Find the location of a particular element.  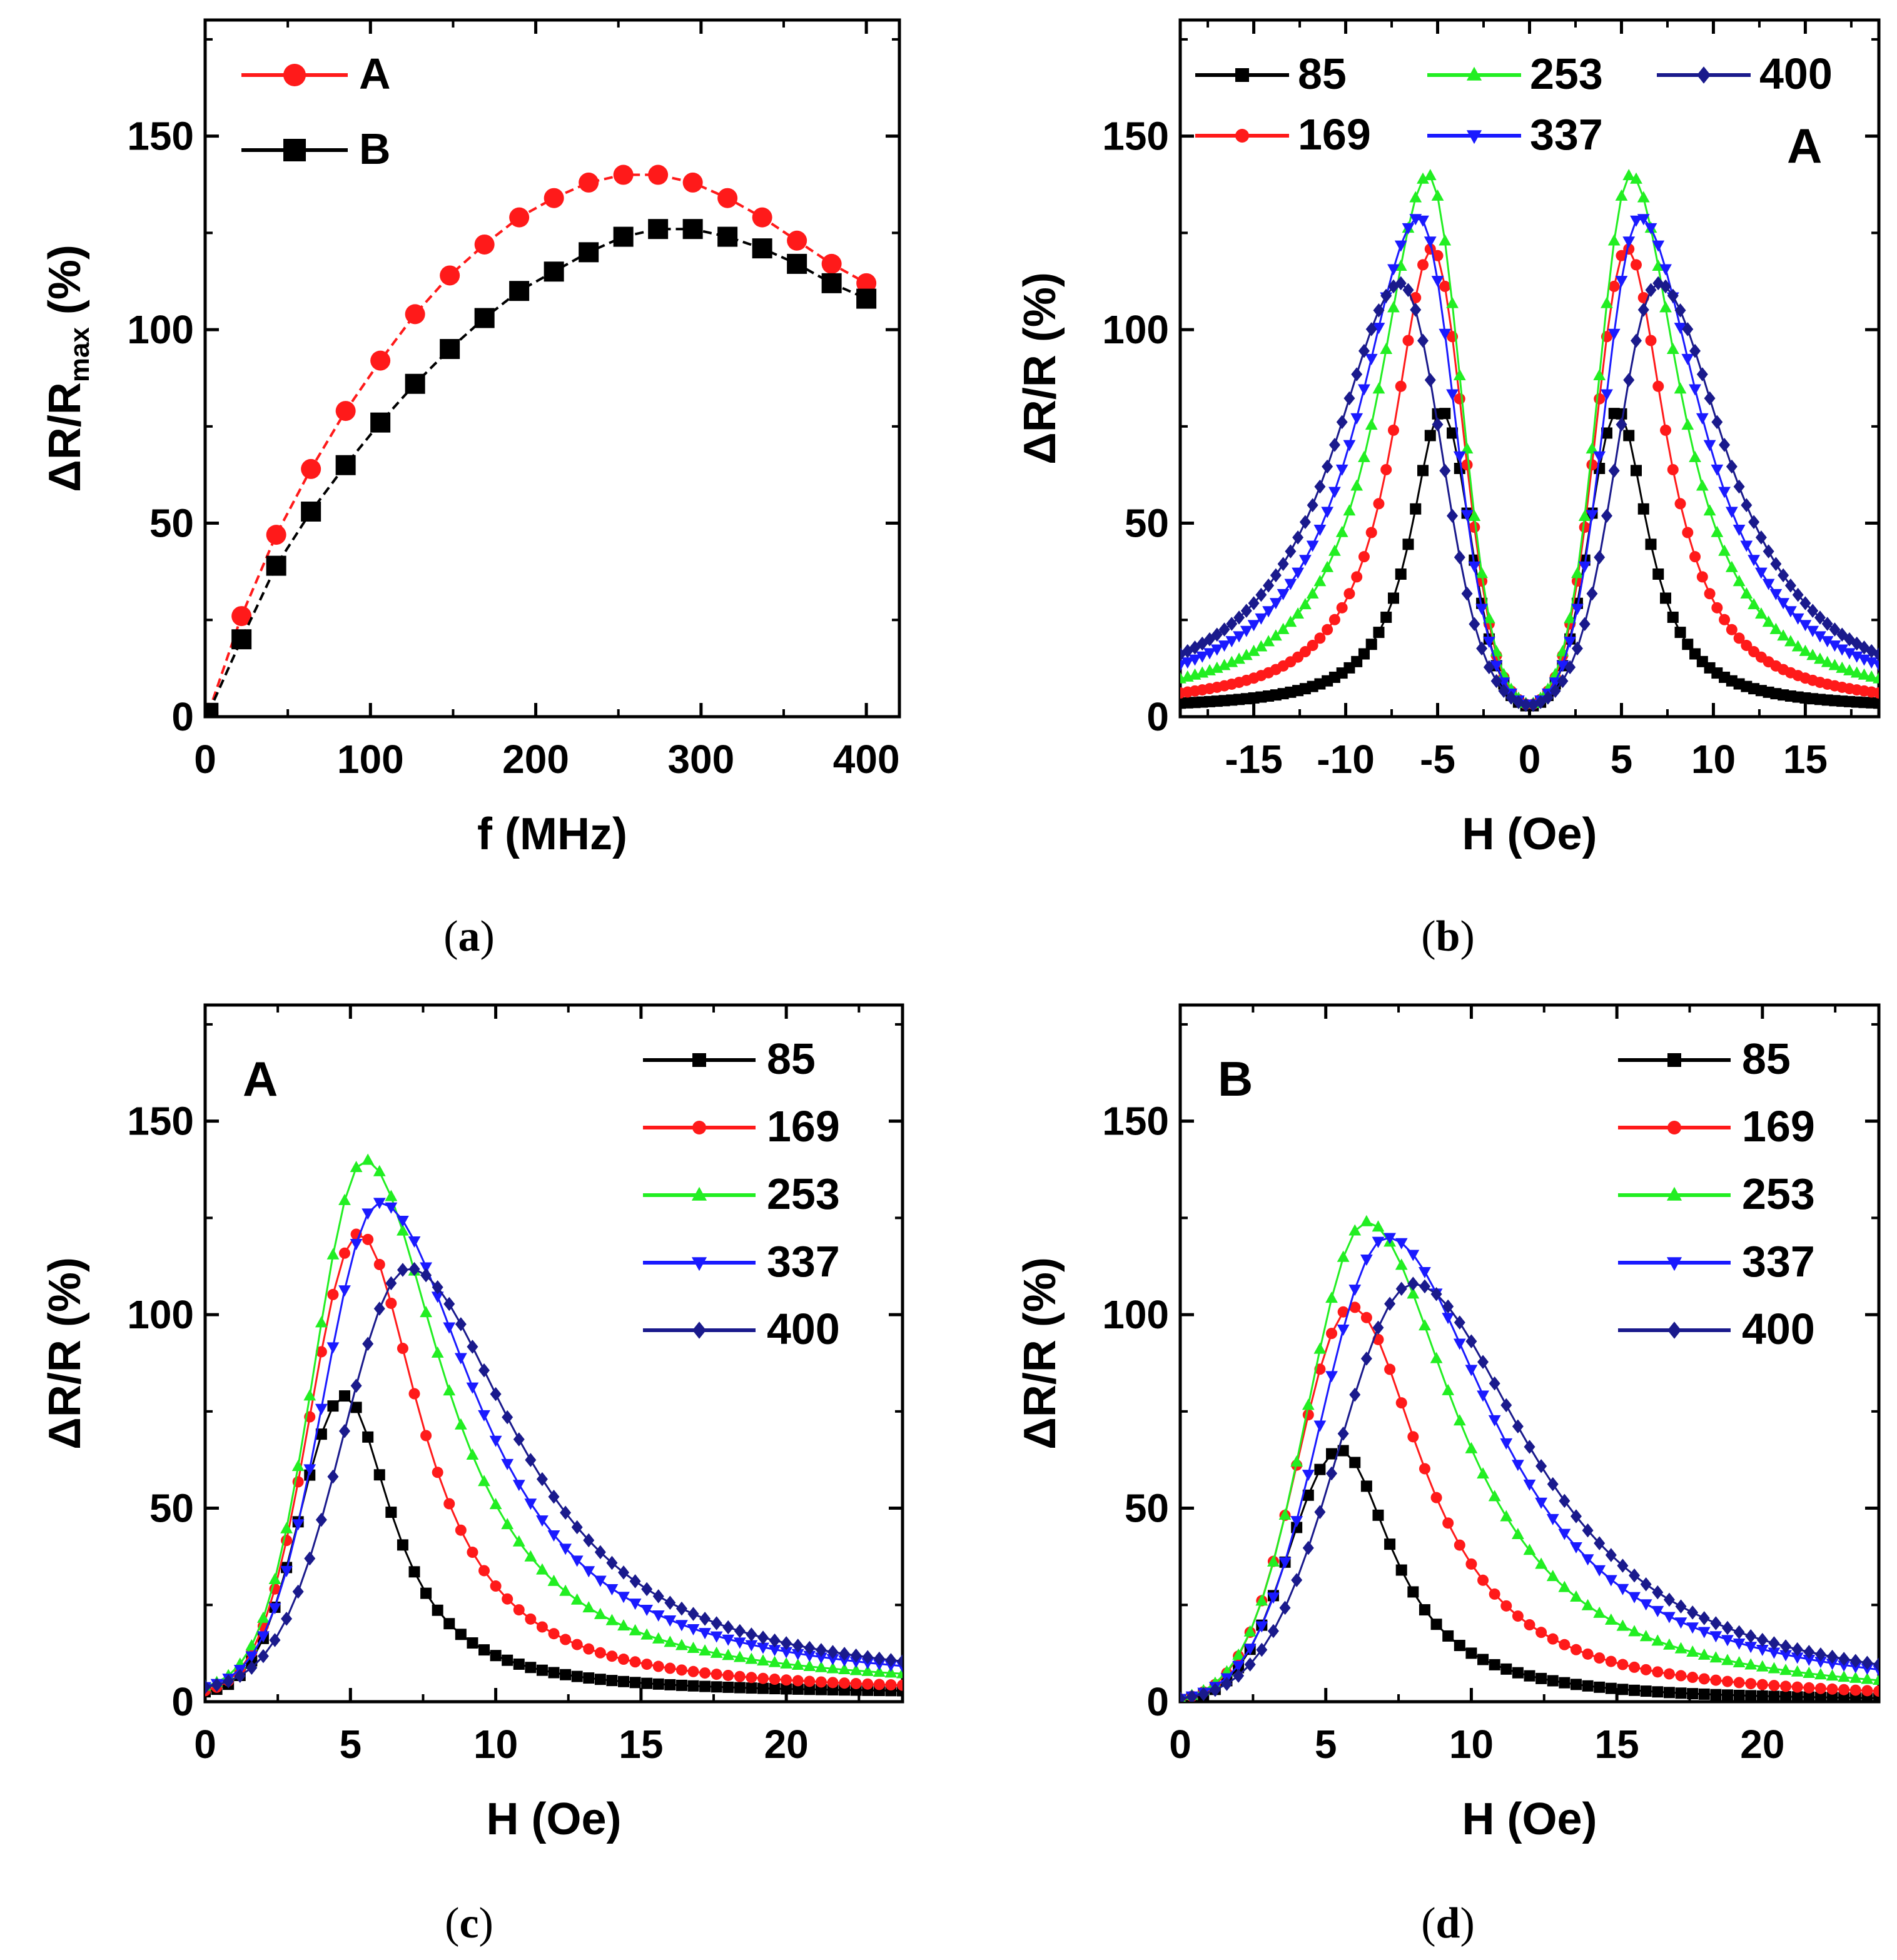

x-tick-label: 300 is located at coordinates (701, 759).